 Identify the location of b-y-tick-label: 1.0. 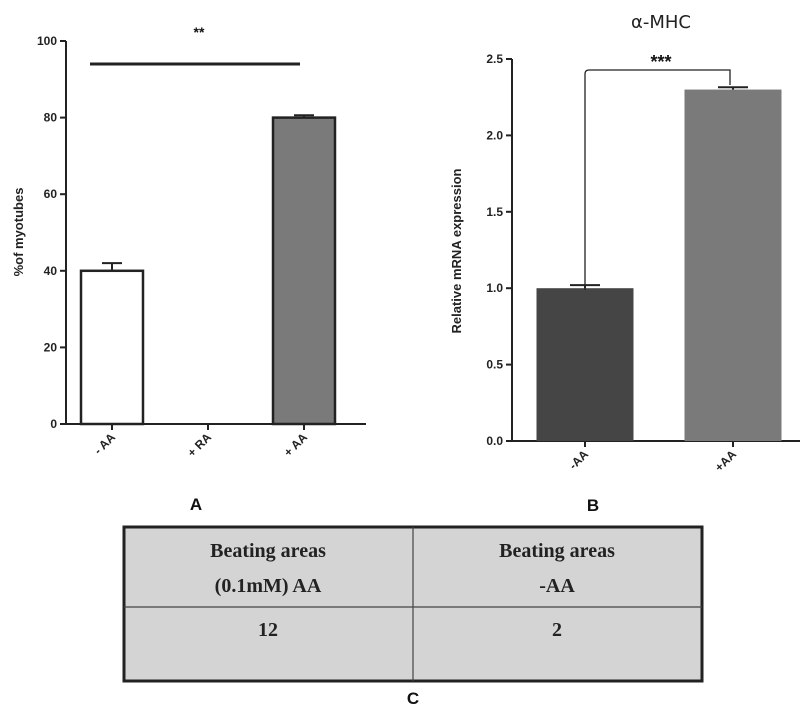
(494, 288).